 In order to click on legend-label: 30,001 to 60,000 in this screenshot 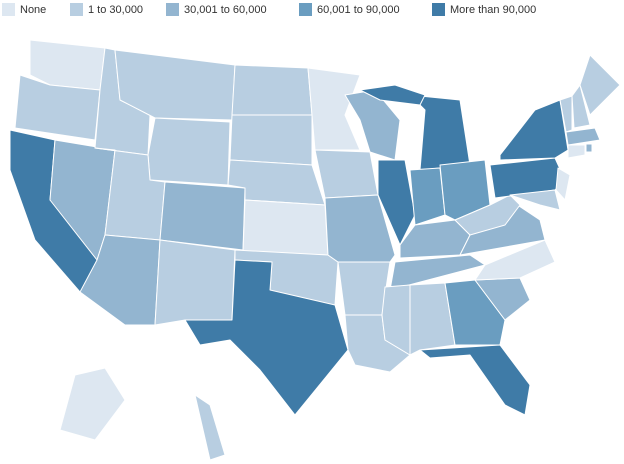, I will do `click(225, 10)`.